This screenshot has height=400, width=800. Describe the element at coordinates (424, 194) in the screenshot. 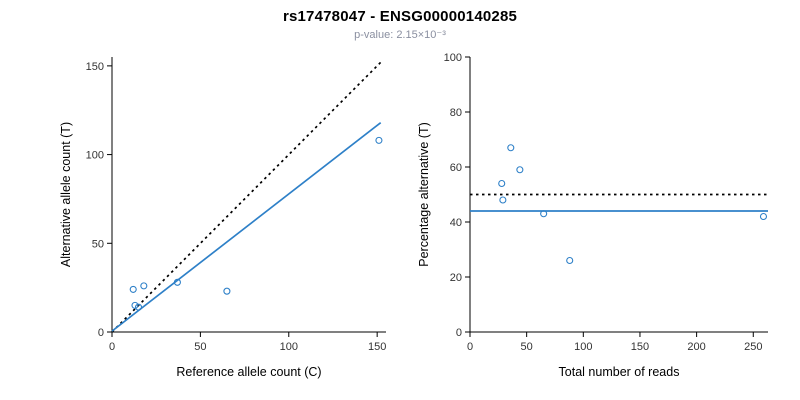

I see `y-axis-label: Percentage alternative (T)` at that location.